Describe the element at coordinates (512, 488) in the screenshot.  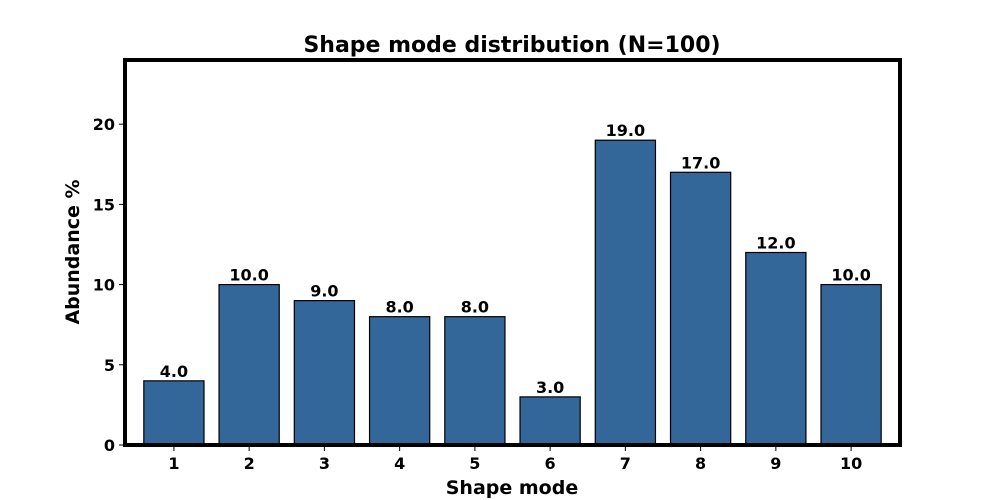
I see `x-axis-label: Shape mode` at that location.